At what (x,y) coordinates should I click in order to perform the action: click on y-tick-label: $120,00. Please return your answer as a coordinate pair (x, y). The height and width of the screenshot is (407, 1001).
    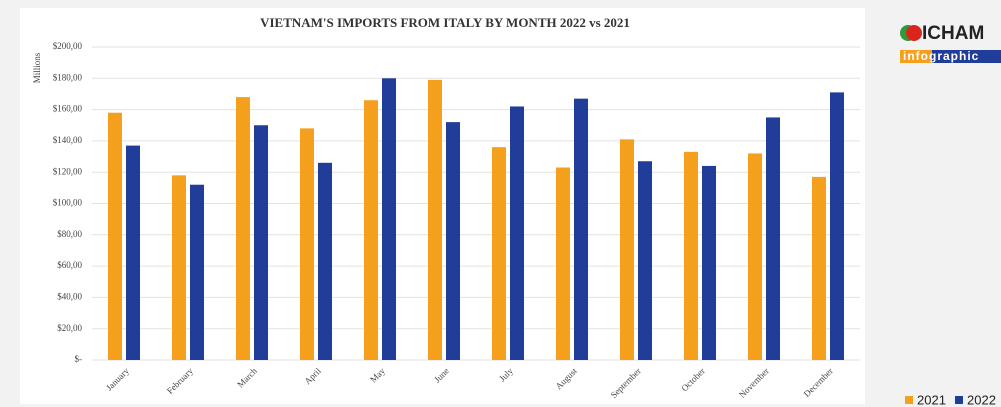
    Looking at the image, I should click on (68, 171).